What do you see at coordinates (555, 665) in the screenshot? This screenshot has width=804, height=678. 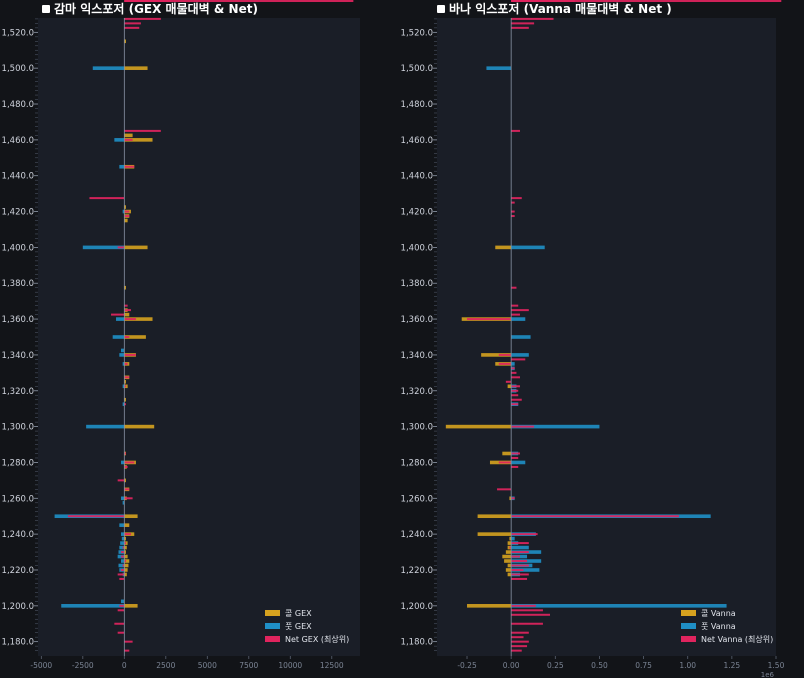 I see `x-tick-label: 0.25` at bounding box center [555, 665].